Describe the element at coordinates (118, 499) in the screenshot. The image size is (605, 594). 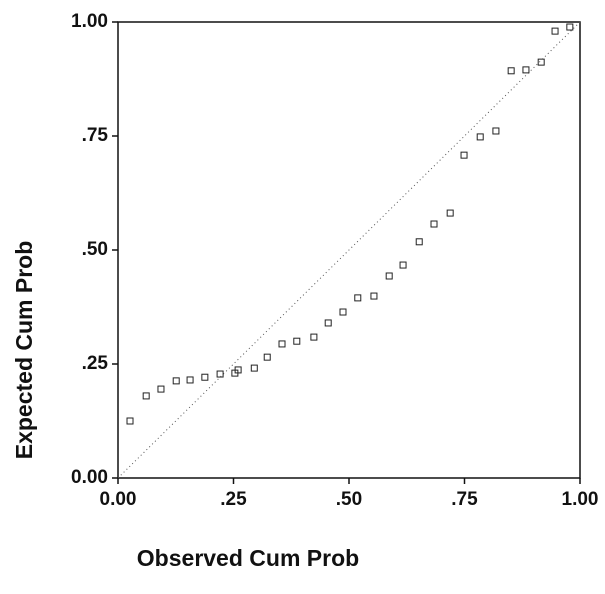
I see `x-tick-label: 0.00` at that location.